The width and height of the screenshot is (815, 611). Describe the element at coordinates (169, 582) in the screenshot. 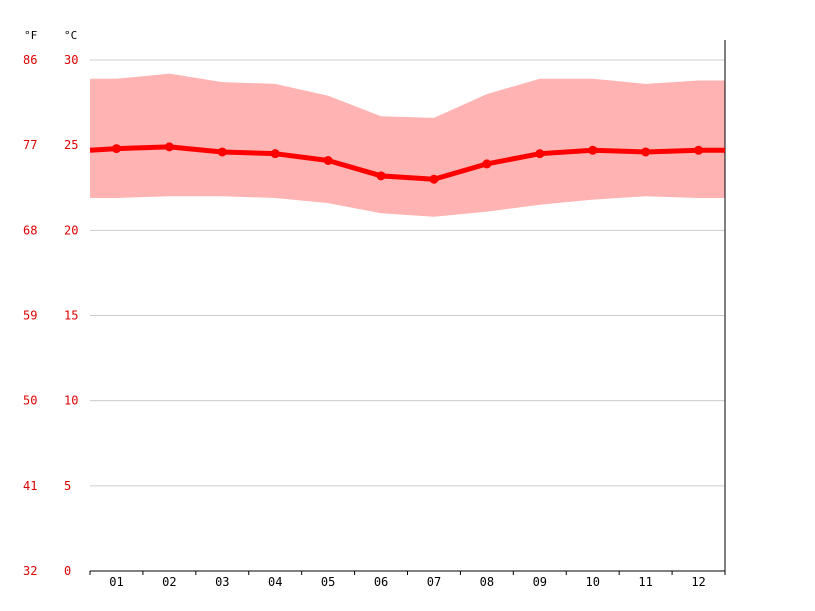

I see `x-tick-label: 02` at that location.